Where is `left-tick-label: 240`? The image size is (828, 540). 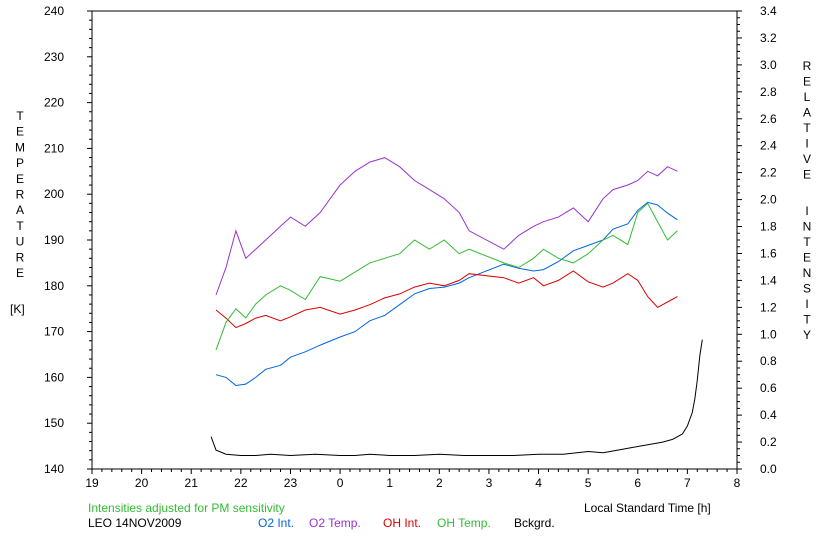 left-tick-label: 240 is located at coordinates (54, 11).